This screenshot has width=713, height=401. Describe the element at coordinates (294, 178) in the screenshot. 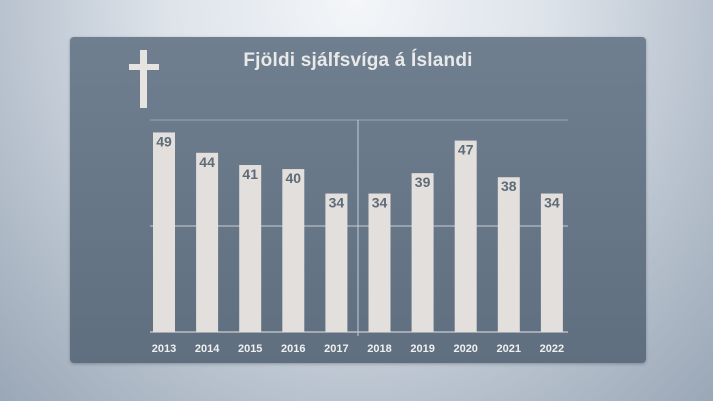

I see `value-label-2016: 40` at that location.